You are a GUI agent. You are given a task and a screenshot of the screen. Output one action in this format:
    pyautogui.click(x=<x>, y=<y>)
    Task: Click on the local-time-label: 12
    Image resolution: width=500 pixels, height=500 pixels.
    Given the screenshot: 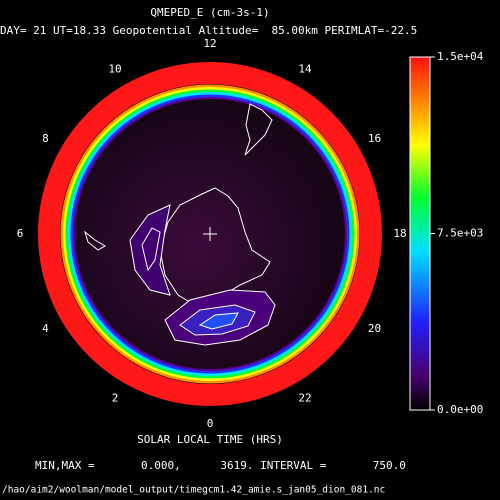 What is the action you would take?
    pyautogui.click(x=209, y=43)
    